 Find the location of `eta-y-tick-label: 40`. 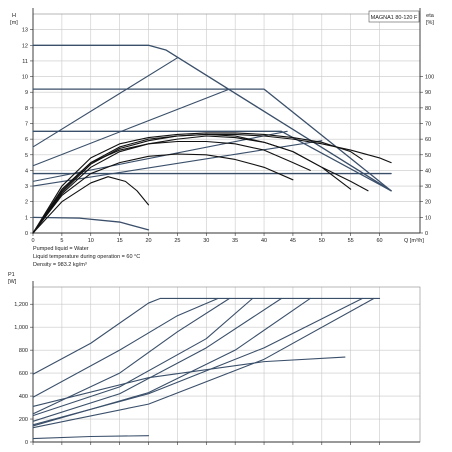

eta-y-tick-label: 40 is located at coordinates (428, 171).